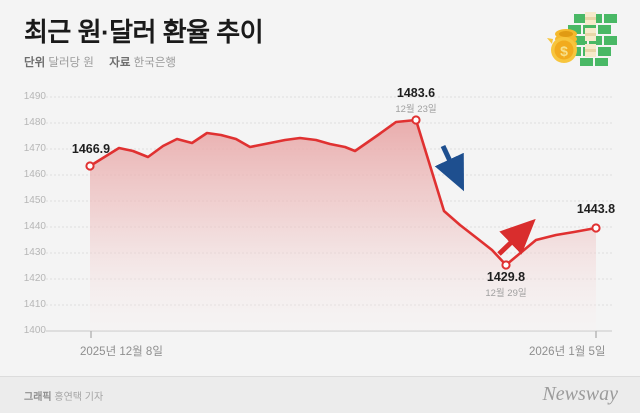 Image resolution: width=640 pixels, height=413 pixels. I want to click on y-tick-1460: 1460, so click(34, 174).